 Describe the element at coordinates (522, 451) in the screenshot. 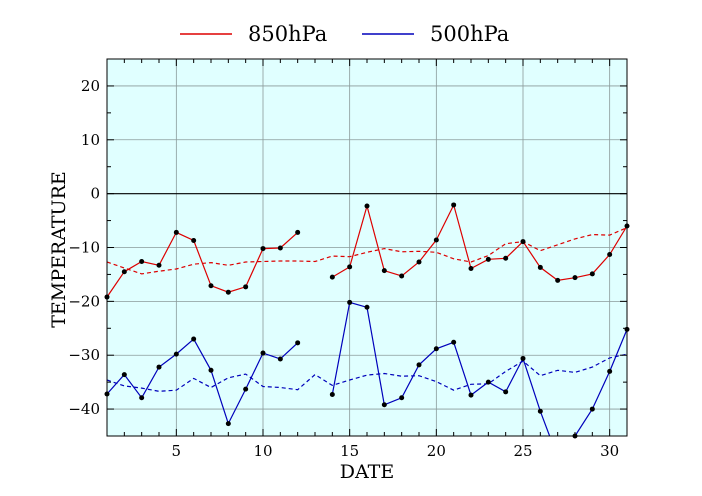

I see `x-tick-label: 25` at that location.